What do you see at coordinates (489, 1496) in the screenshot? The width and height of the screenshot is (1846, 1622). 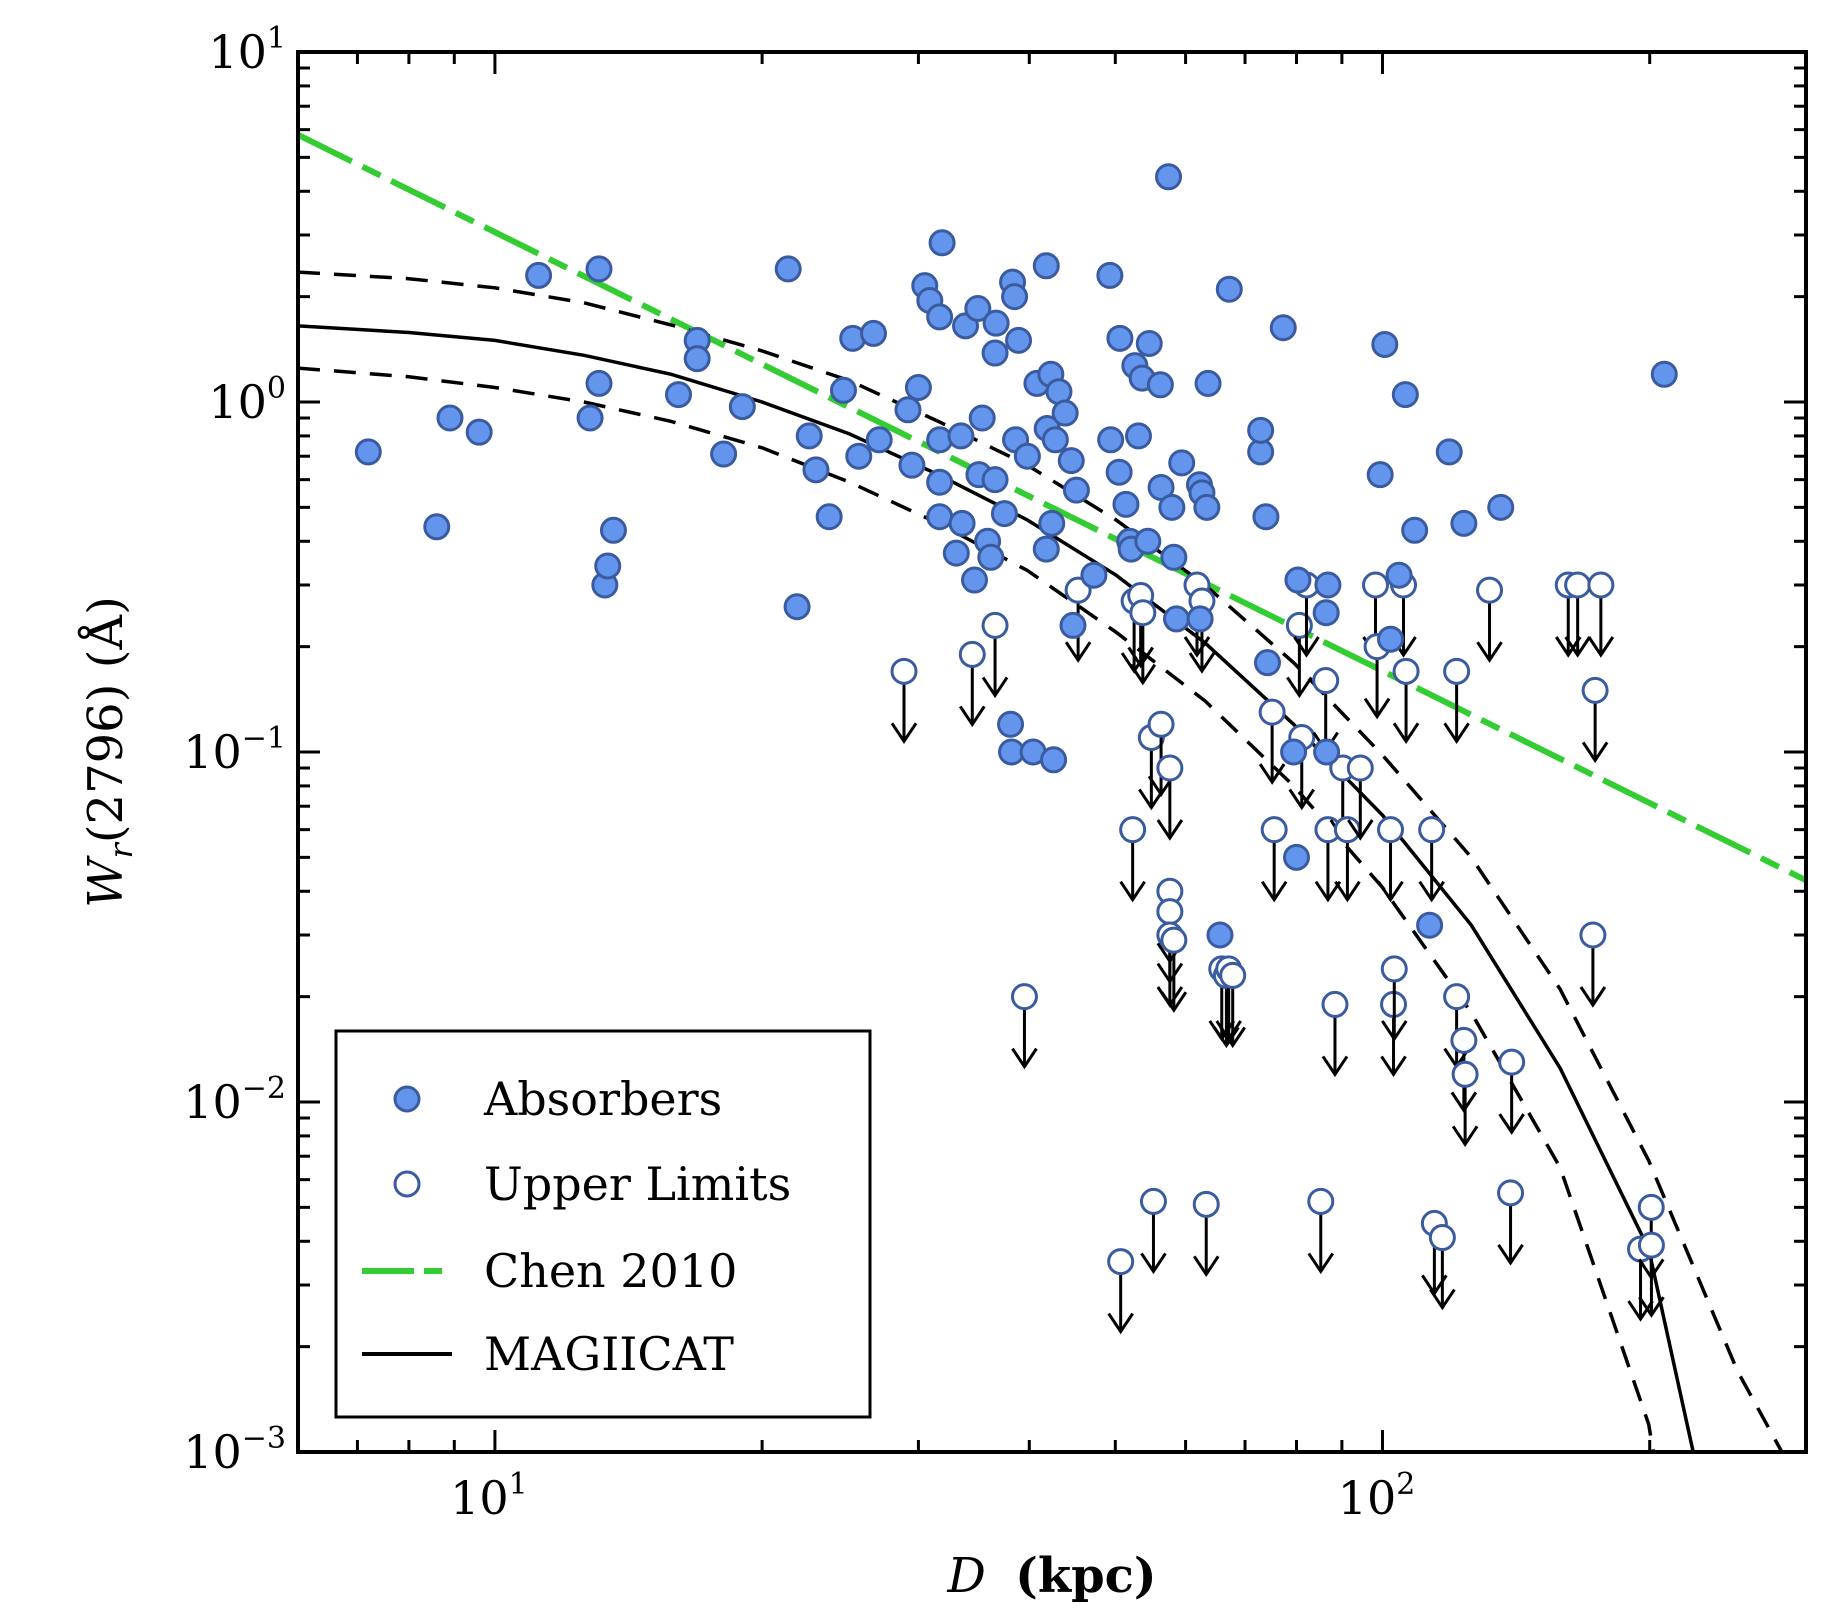 I see `x-tick-label: 101` at bounding box center [489, 1496].